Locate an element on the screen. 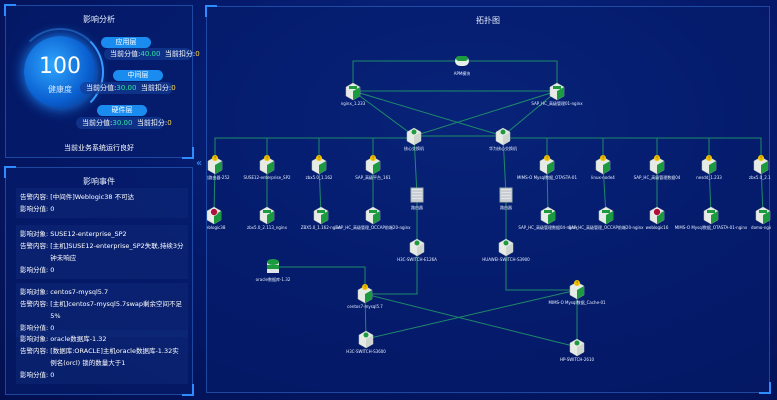 This screenshot has width=777, height=400. topology-node: ! centos7-mysql5.7 is located at coordinates (365, 296).